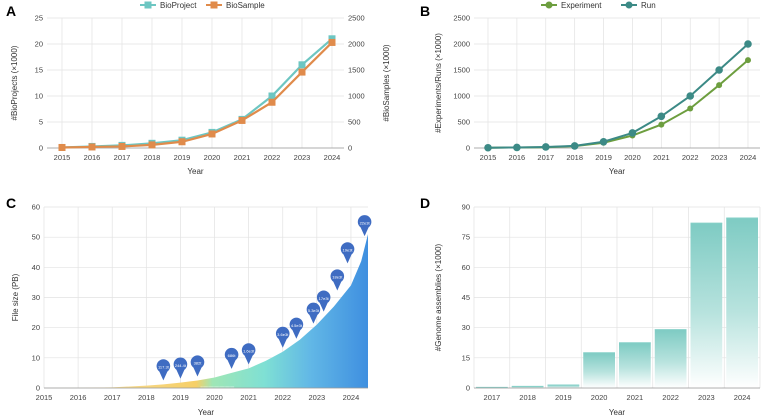 The height and width of the screenshot is (418, 764). What do you see at coordinates (356, 18) in the screenshot?
I see `y-right-tick-label: 2500` at bounding box center [356, 18].